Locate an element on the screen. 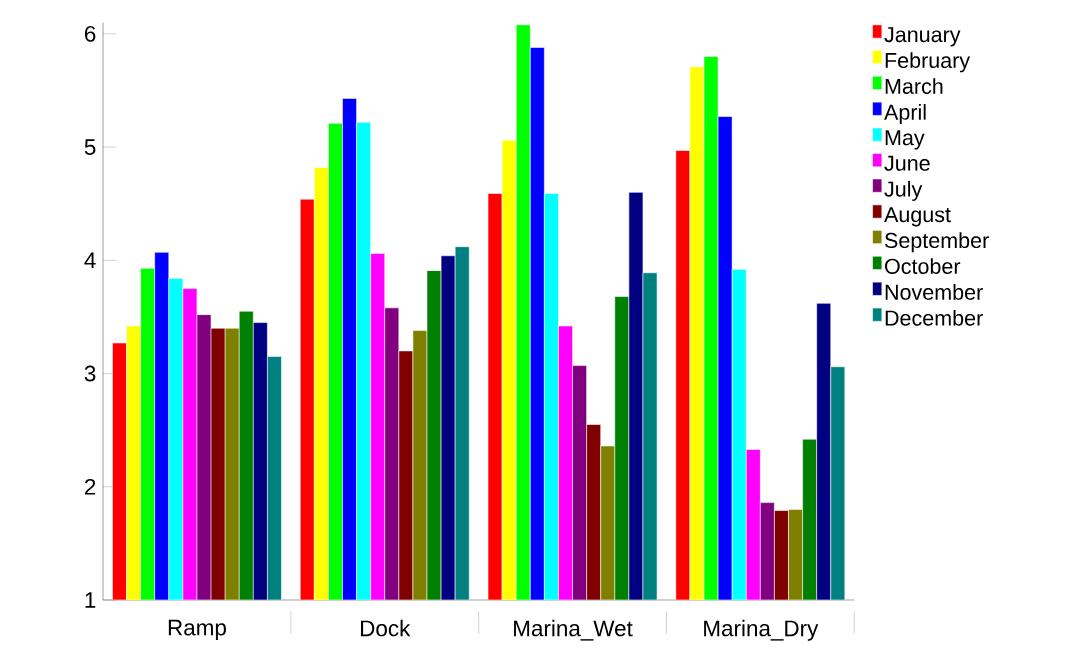 The image size is (1073, 651). x-tick-label: Ramp is located at coordinates (197, 630).